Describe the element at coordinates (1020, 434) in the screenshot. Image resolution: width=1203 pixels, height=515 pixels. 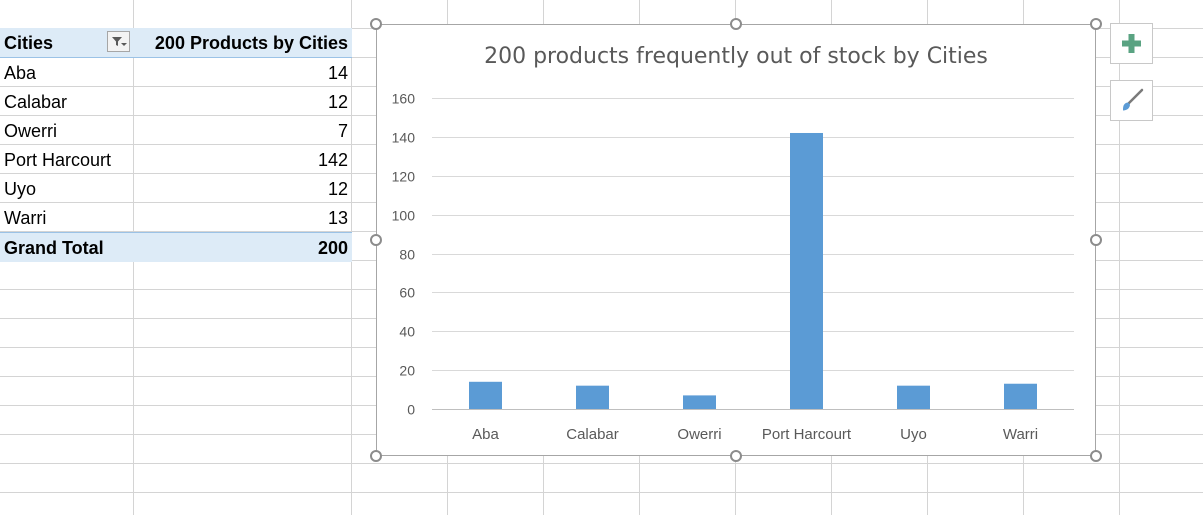
I see `x-tick-label: Warri` at that location.